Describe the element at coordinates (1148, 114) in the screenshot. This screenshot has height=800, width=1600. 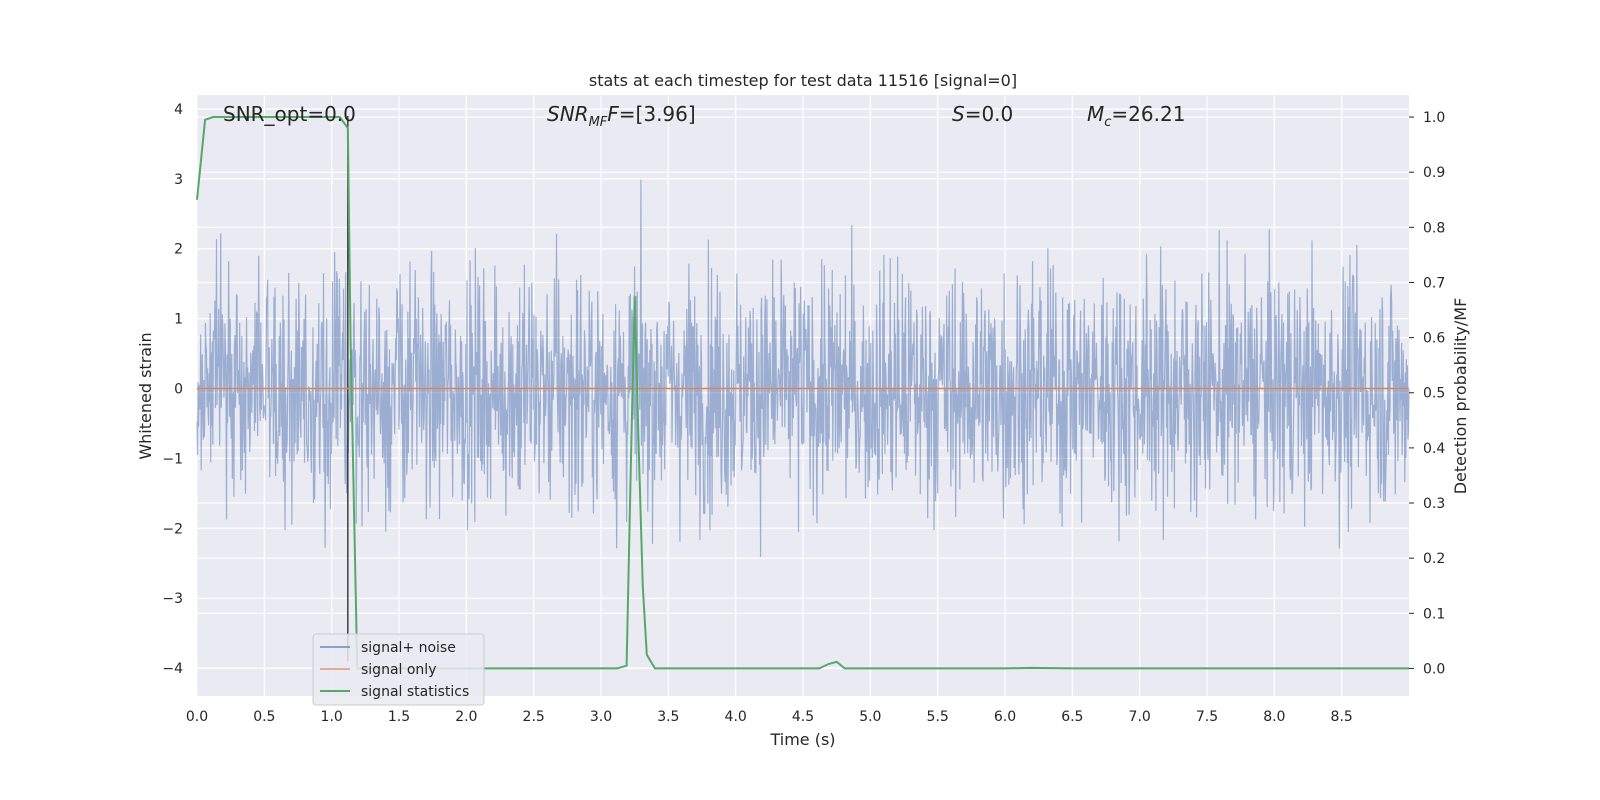
I see `annotation-mc-value: =26.21` at that location.